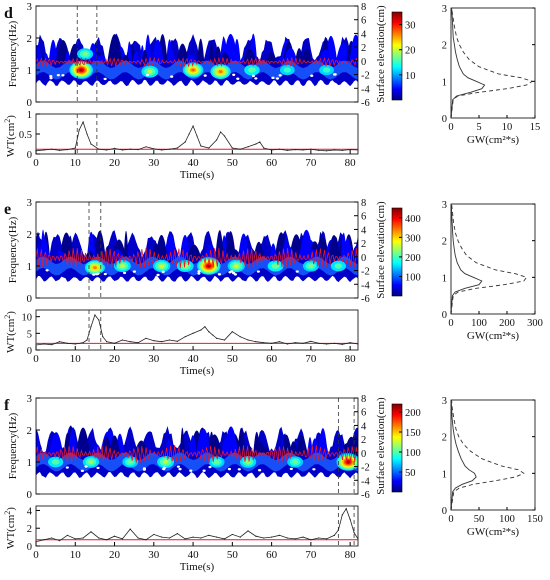 This screenshot has height=580, width=550. I want to click on time-tick-label: 50, so click(233, 359).